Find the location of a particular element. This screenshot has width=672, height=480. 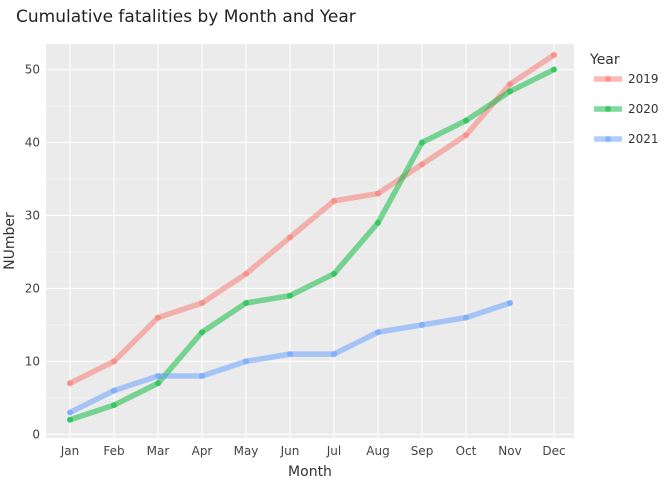

legend-title: Year is located at coordinates (604, 60).